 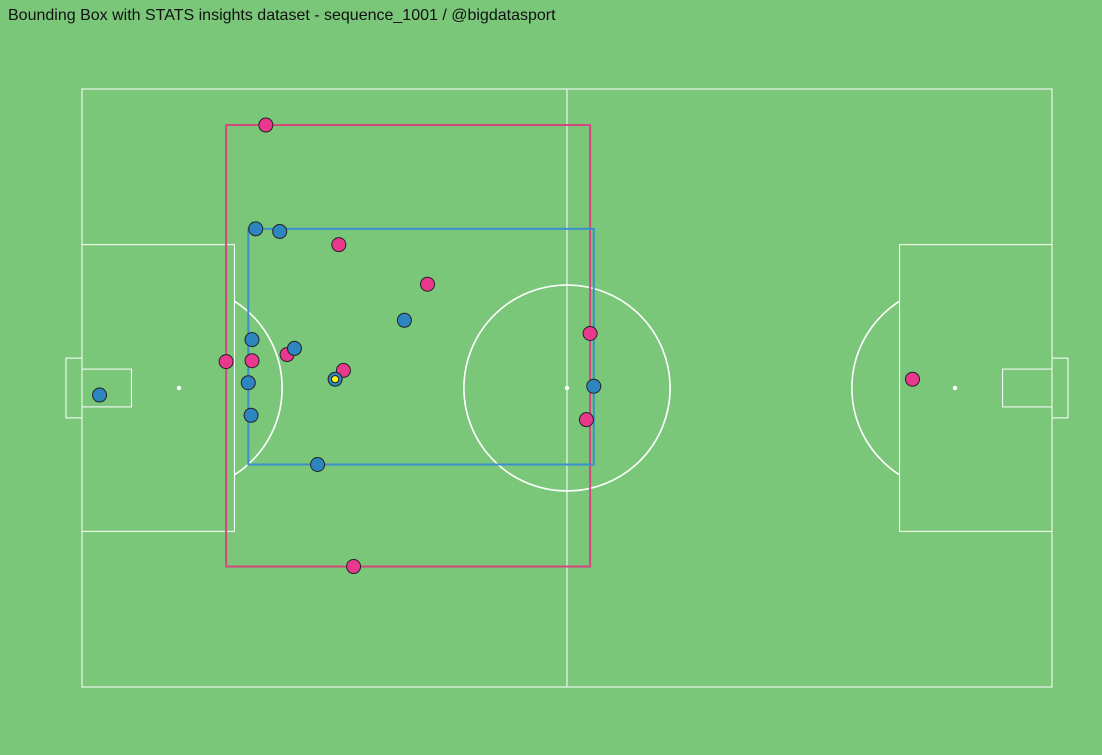 What do you see at coordinates (335, 379) in the screenshot?
I see `ball-marker` at bounding box center [335, 379].